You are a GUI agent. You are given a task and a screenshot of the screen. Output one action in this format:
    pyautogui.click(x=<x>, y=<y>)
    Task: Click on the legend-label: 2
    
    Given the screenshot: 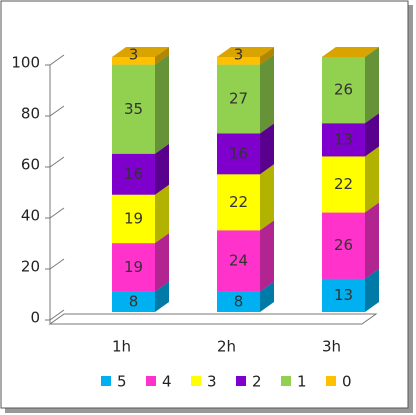 What is the action you would take?
    pyautogui.click(x=257, y=382)
    